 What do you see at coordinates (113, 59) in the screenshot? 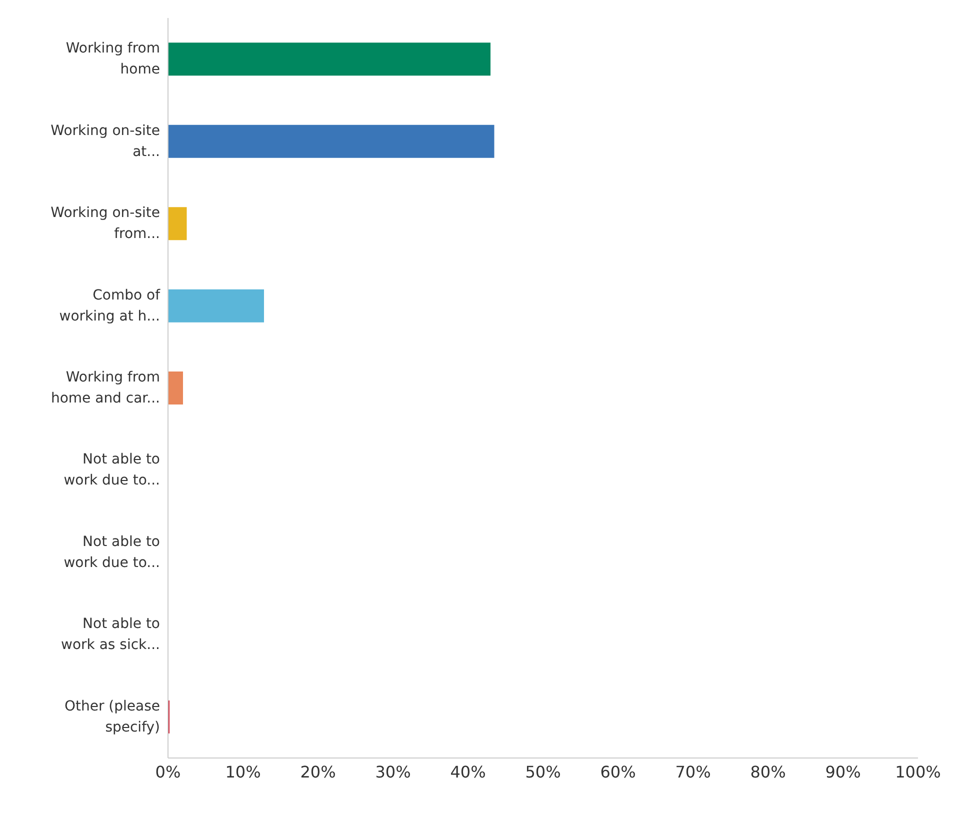
I see `y-tick-label: Working from home` at bounding box center [113, 59].